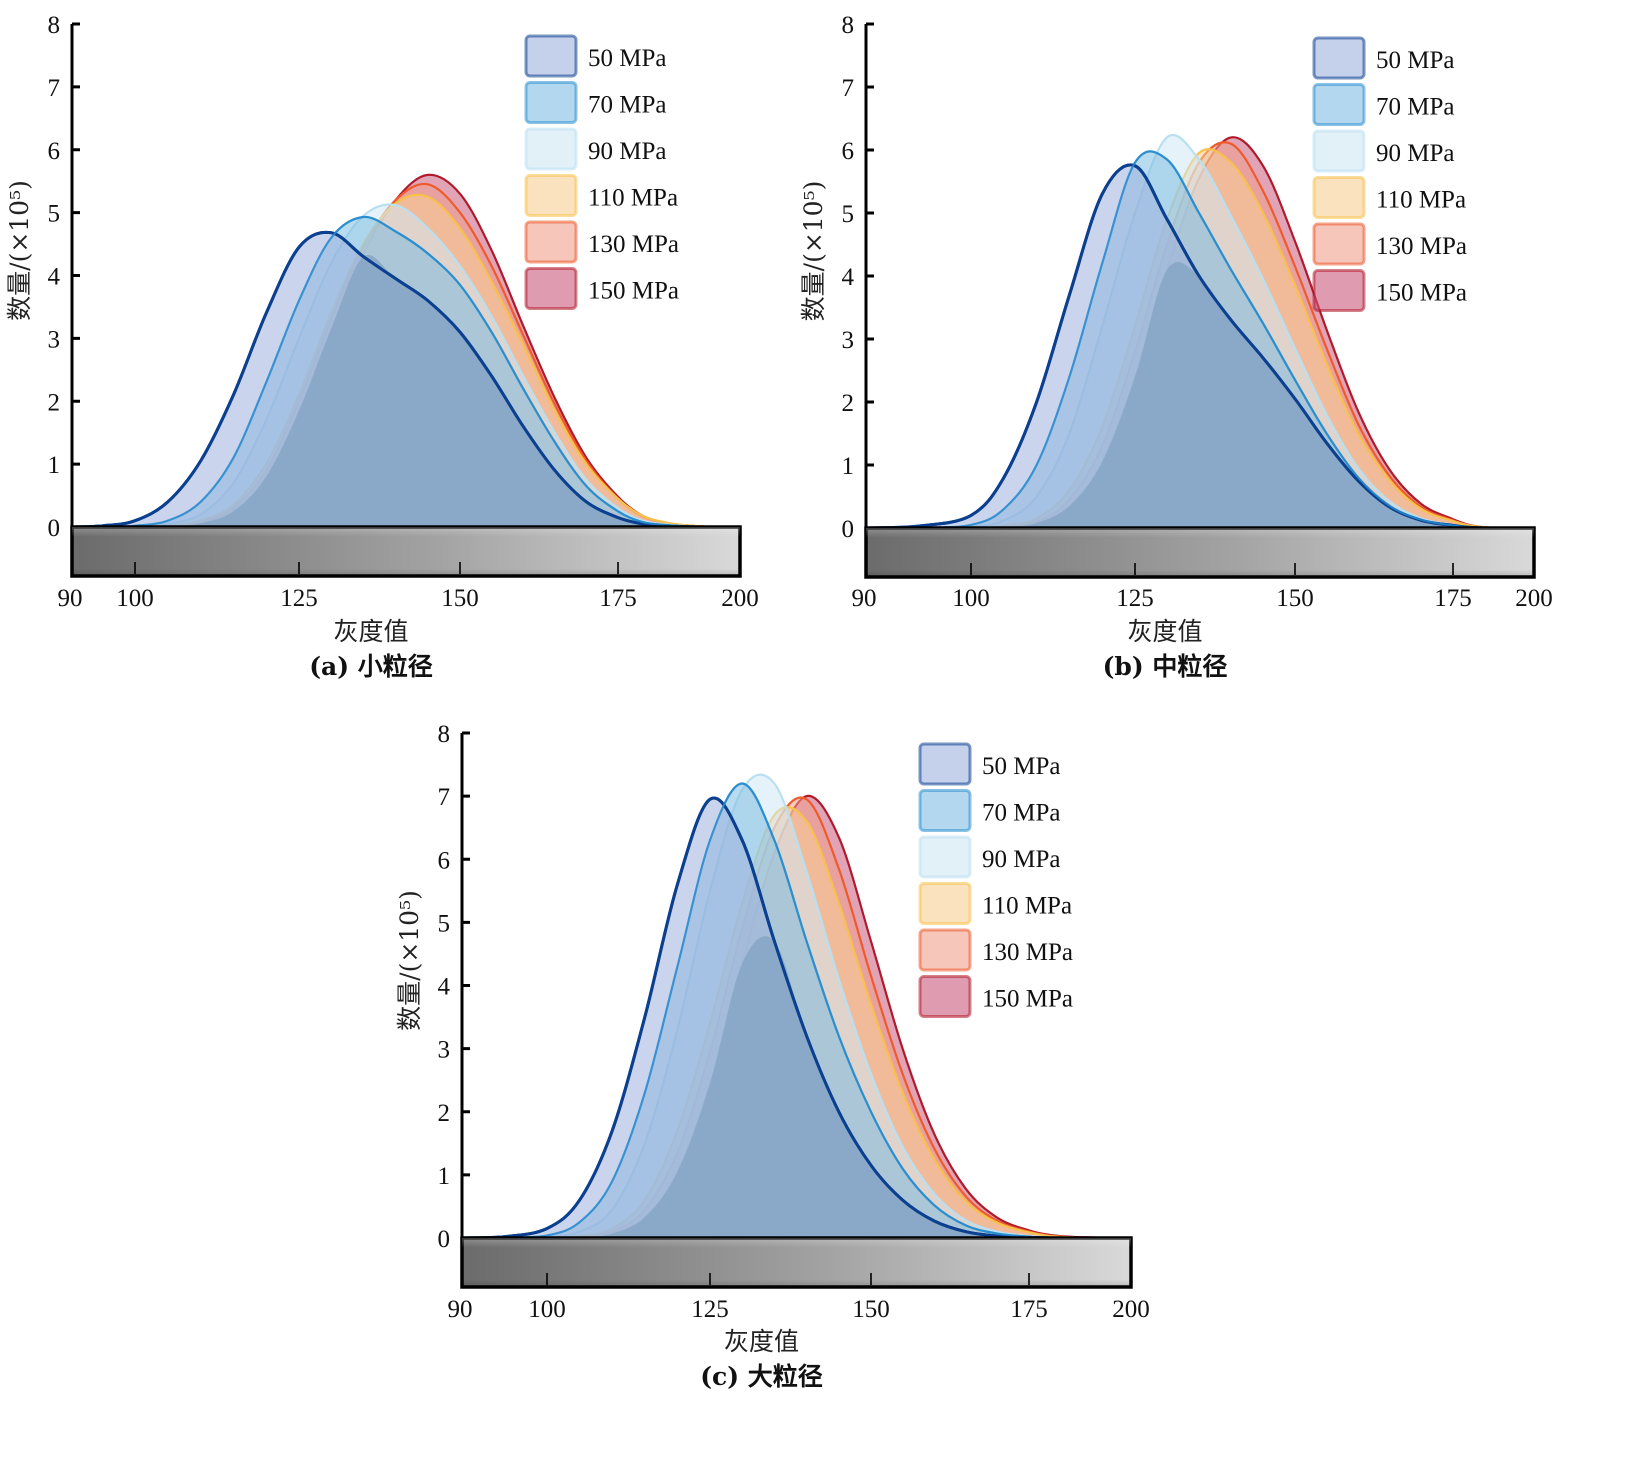 The width and height of the screenshot is (1651, 1464). What do you see at coordinates (1421, 293) in the screenshot?
I see `legend-label: 150 MPa` at bounding box center [1421, 293].